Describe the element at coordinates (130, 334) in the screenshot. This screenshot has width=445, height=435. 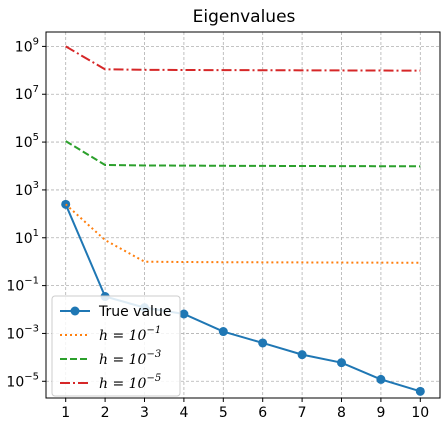
I see `legend-label-1: h = 10−1` at that location.